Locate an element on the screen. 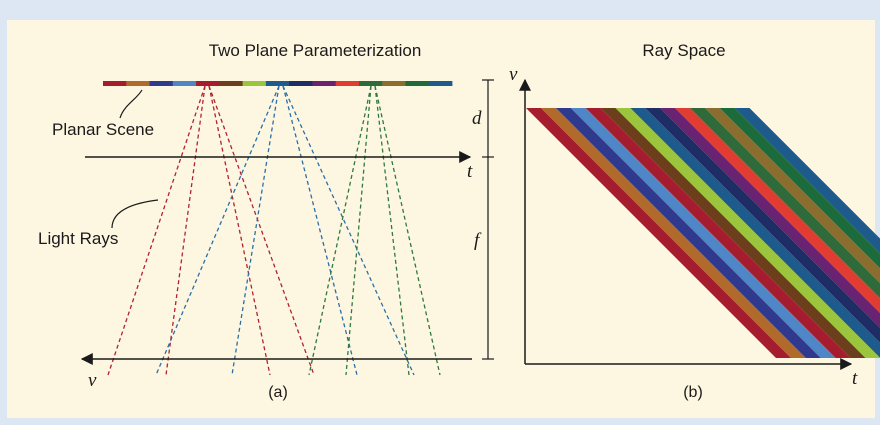  planar-scene-strip is located at coordinates (278, 83).